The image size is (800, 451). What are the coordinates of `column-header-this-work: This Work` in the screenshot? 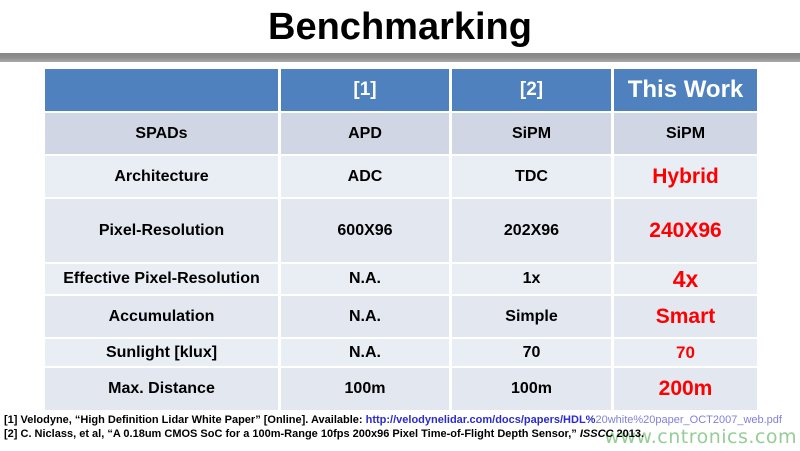 It's located at (685, 90).